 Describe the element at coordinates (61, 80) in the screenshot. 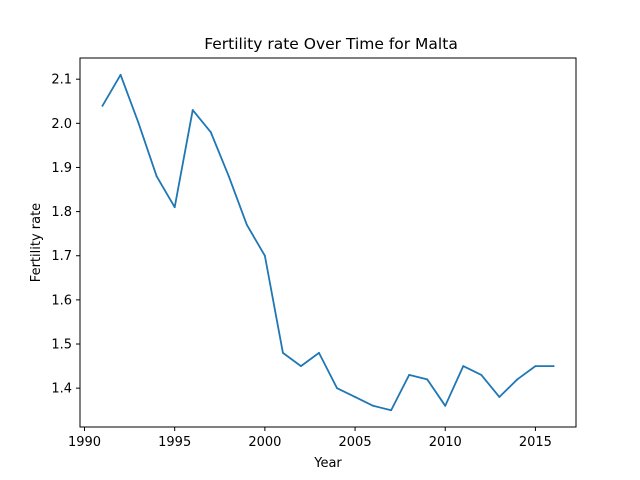

I see `y-tick-label: 2.1` at that location.